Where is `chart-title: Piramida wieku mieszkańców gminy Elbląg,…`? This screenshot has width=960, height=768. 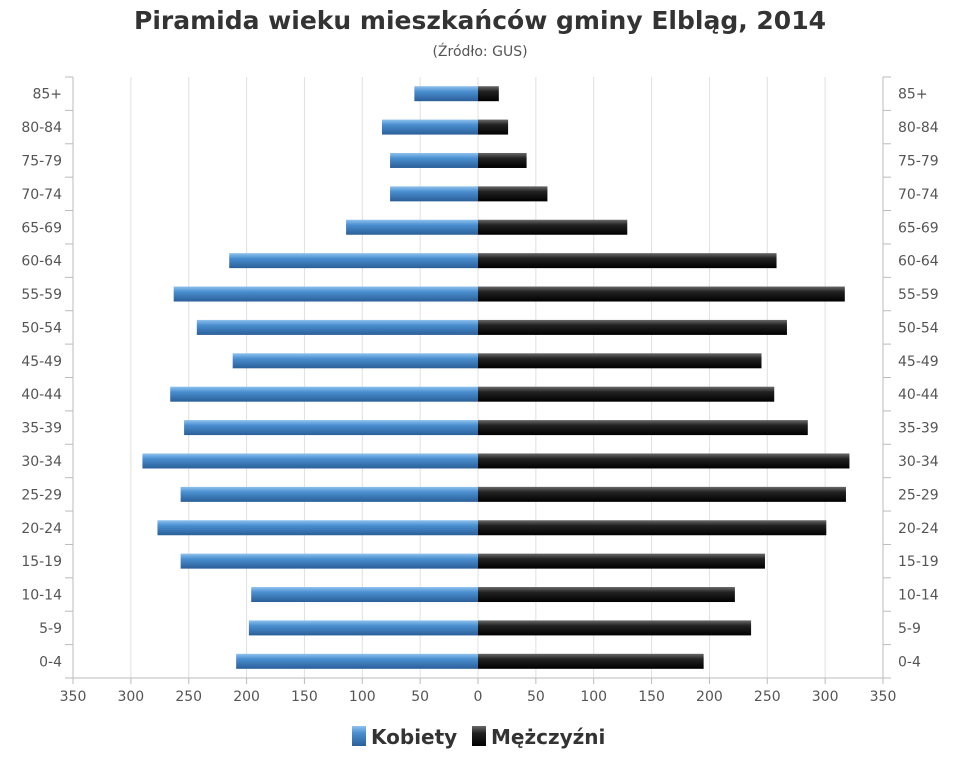 chart-title: Piramida wieku mieszkańców gminy Elbląg,… is located at coordinates (480, 20).